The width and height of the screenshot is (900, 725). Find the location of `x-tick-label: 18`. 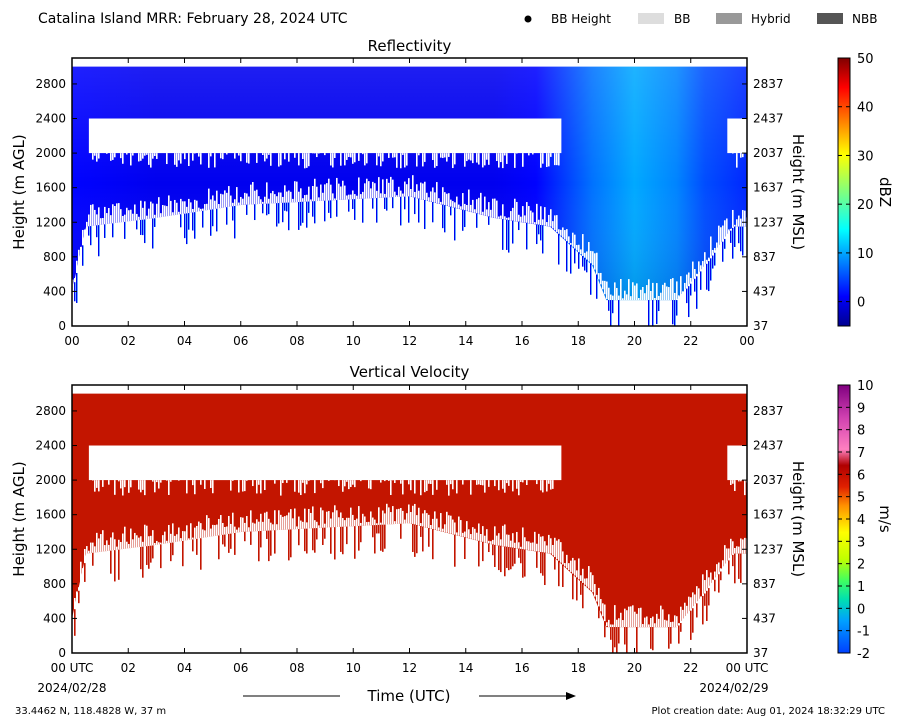

x-tick-label: 18 is located at coordinates (578, 341).